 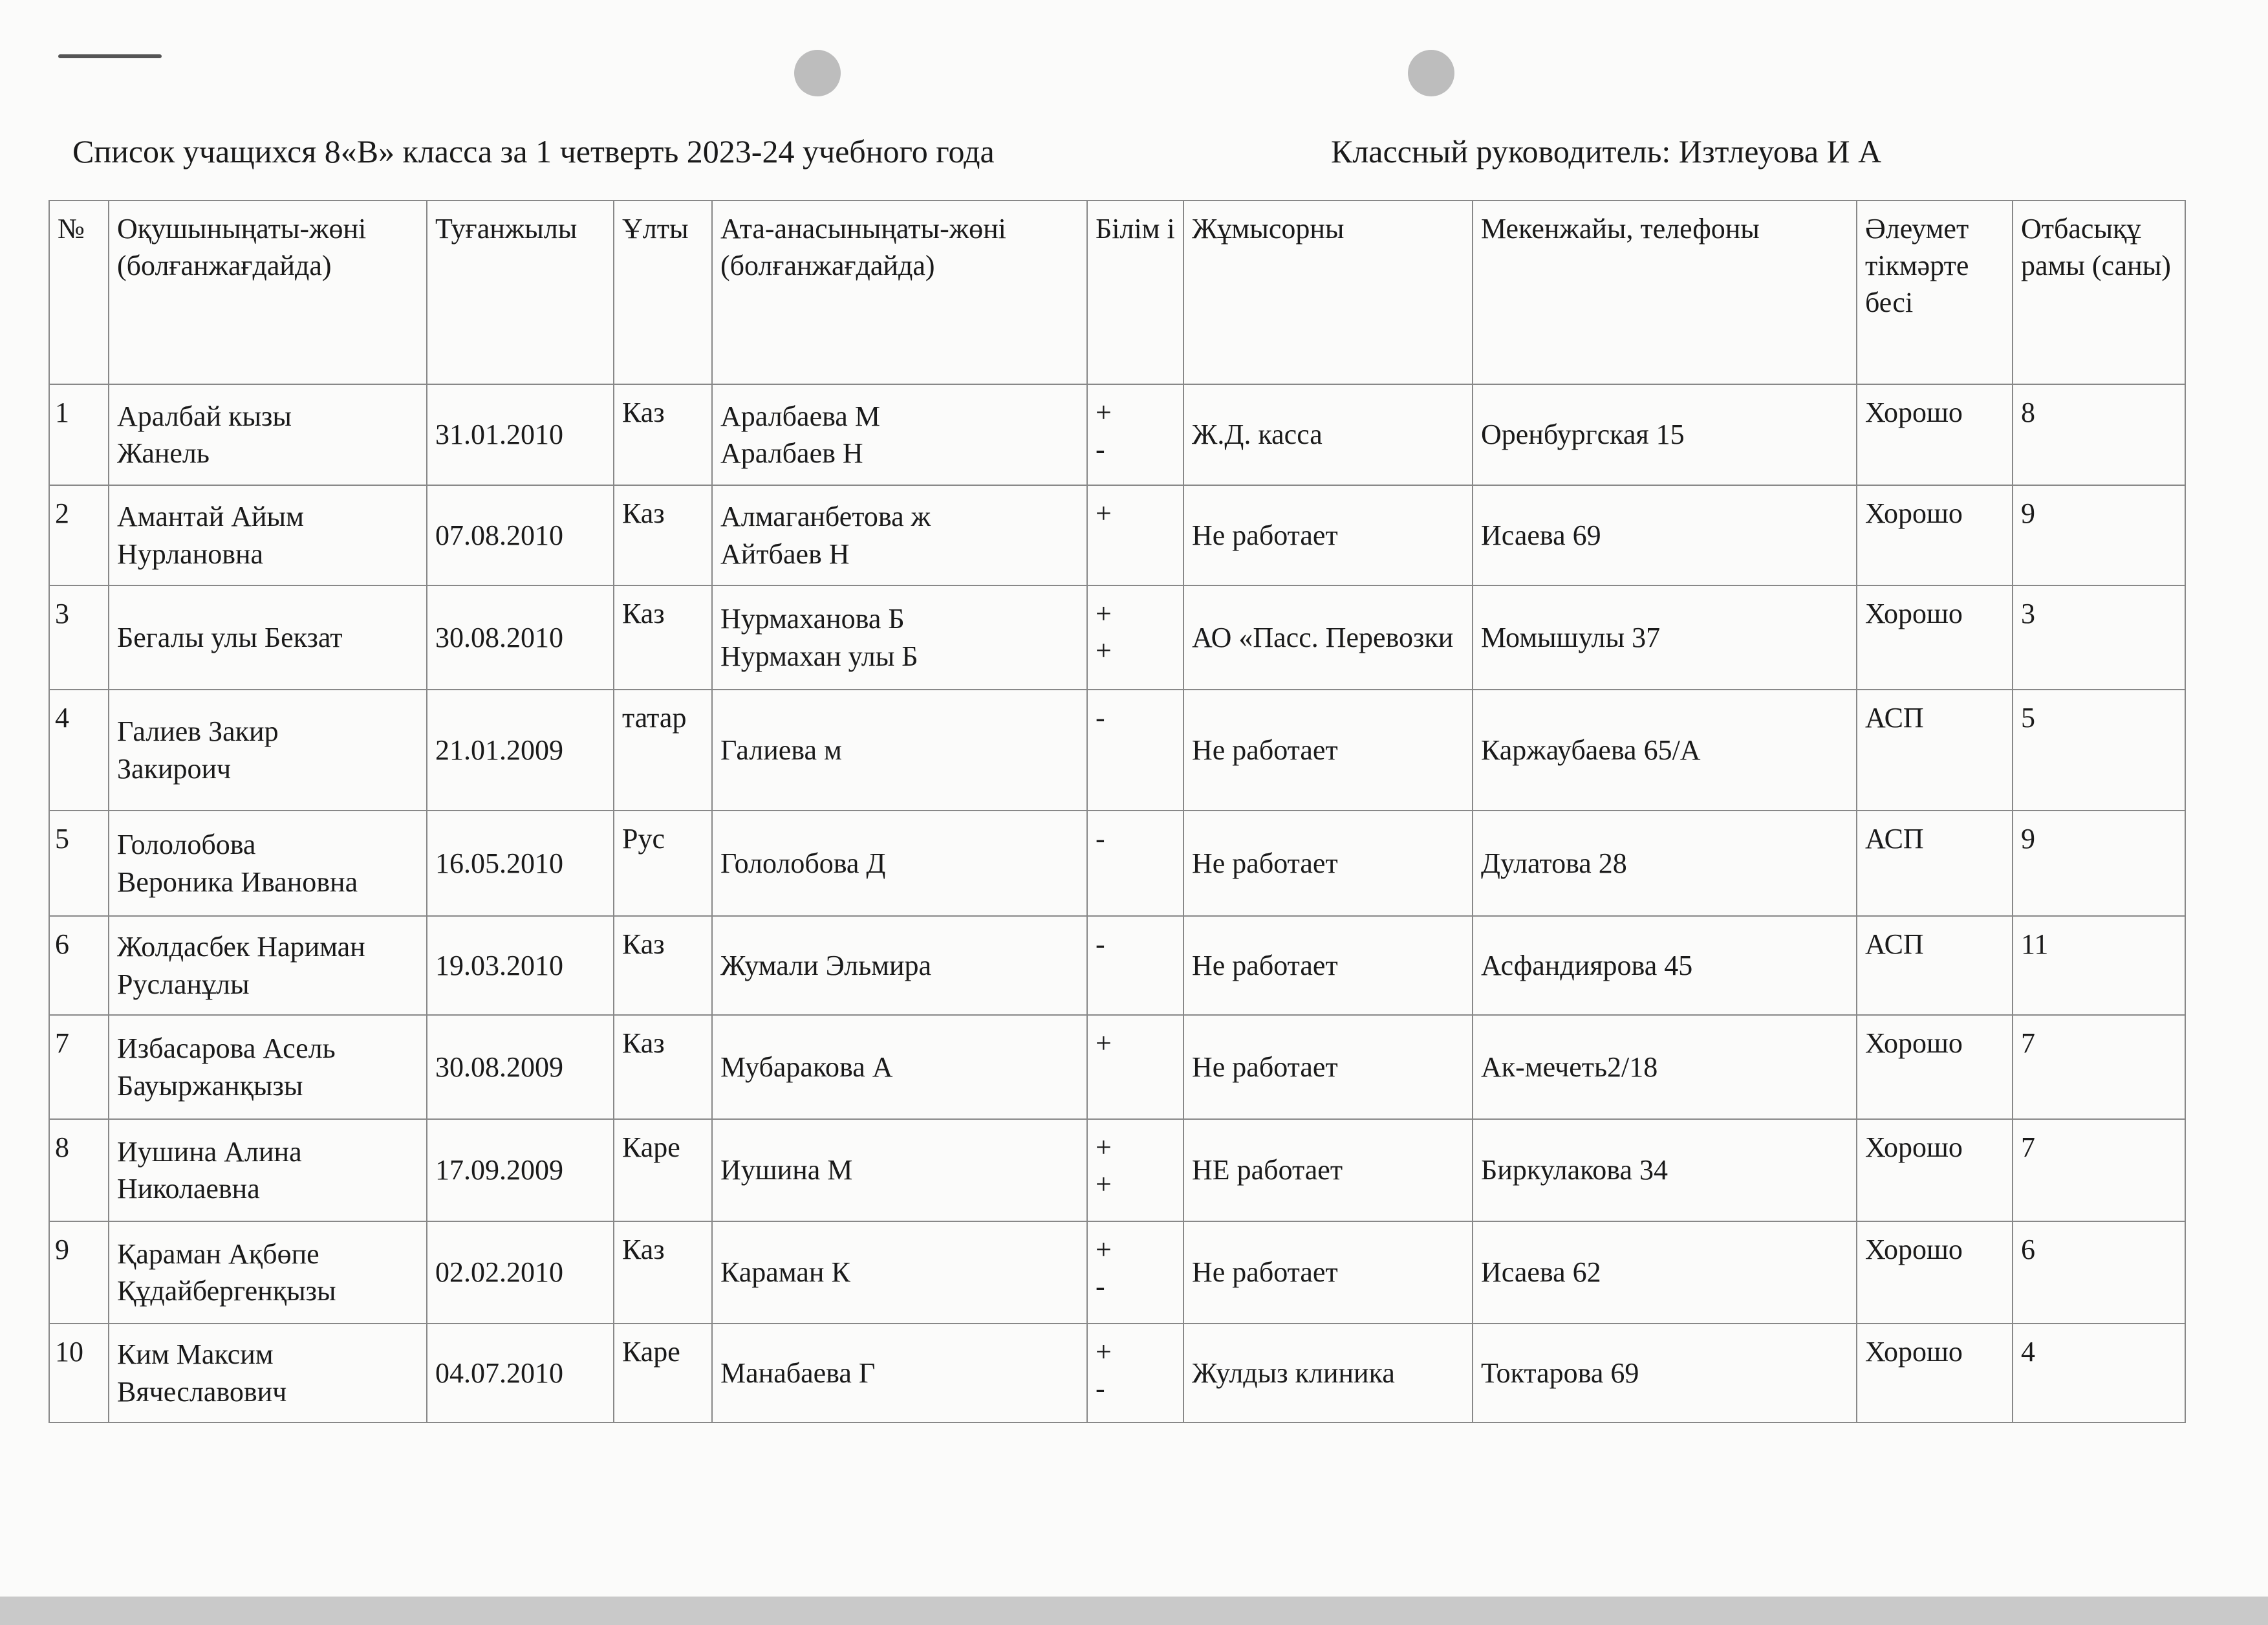 I want to click on cell-work: НЕ работает, so click(x=1328, y=1170).